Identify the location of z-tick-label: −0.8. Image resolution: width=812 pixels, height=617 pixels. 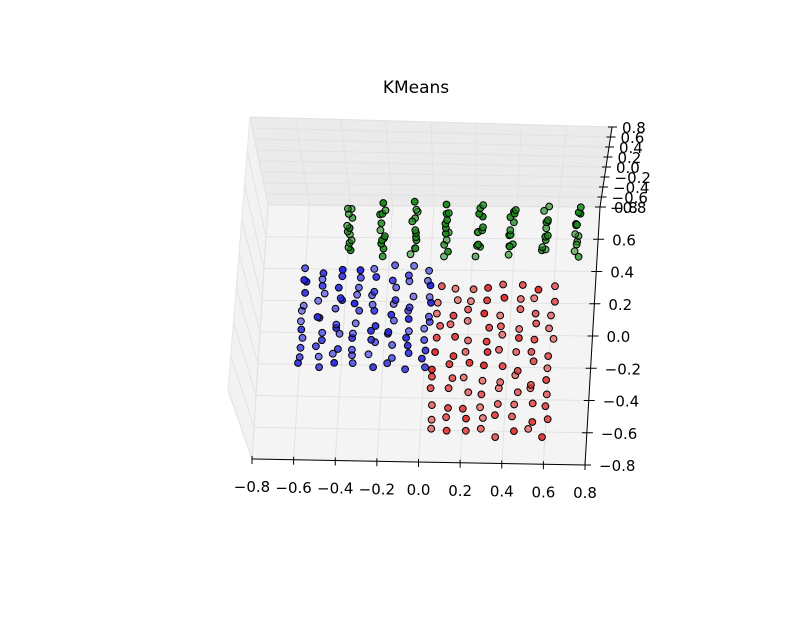
(628, 208).